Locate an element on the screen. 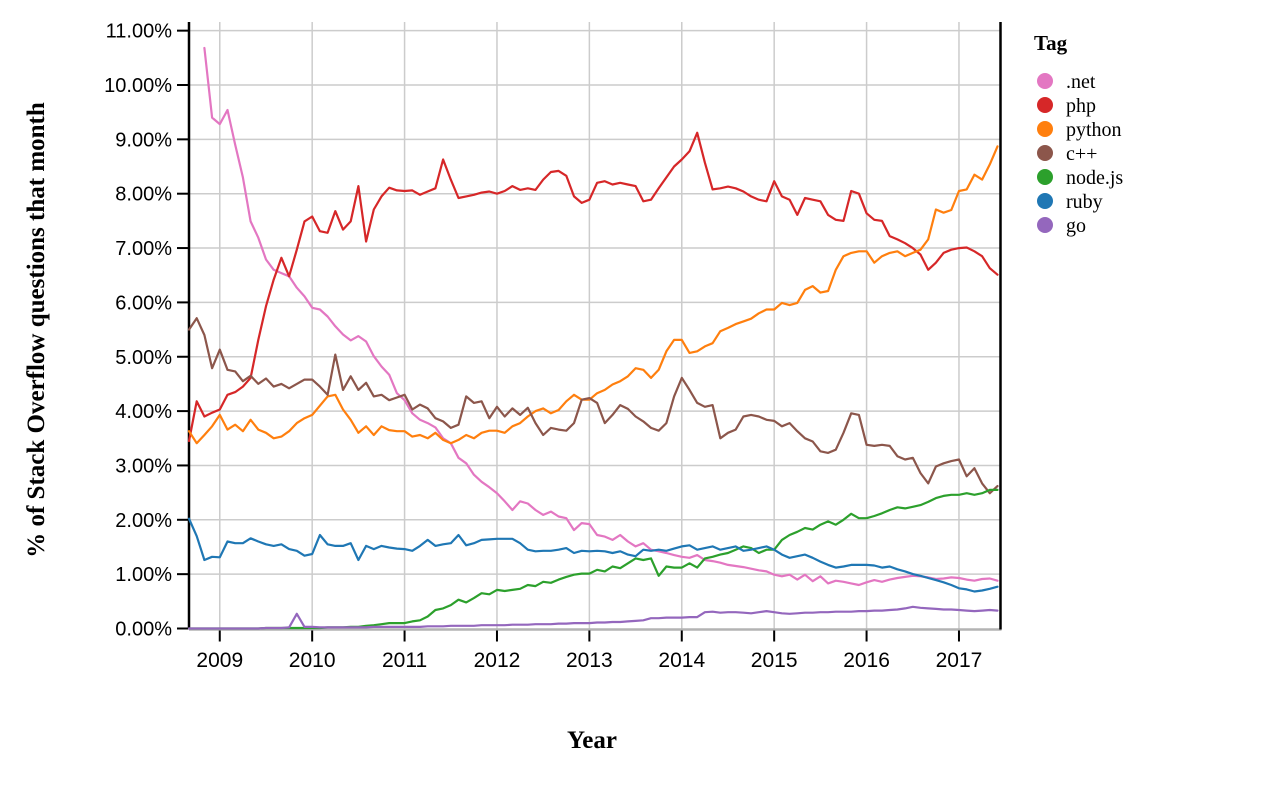 The height and width of the screenshot is (810, 1266). legend-item-c: c++ is located at coordinates (1067, 154).